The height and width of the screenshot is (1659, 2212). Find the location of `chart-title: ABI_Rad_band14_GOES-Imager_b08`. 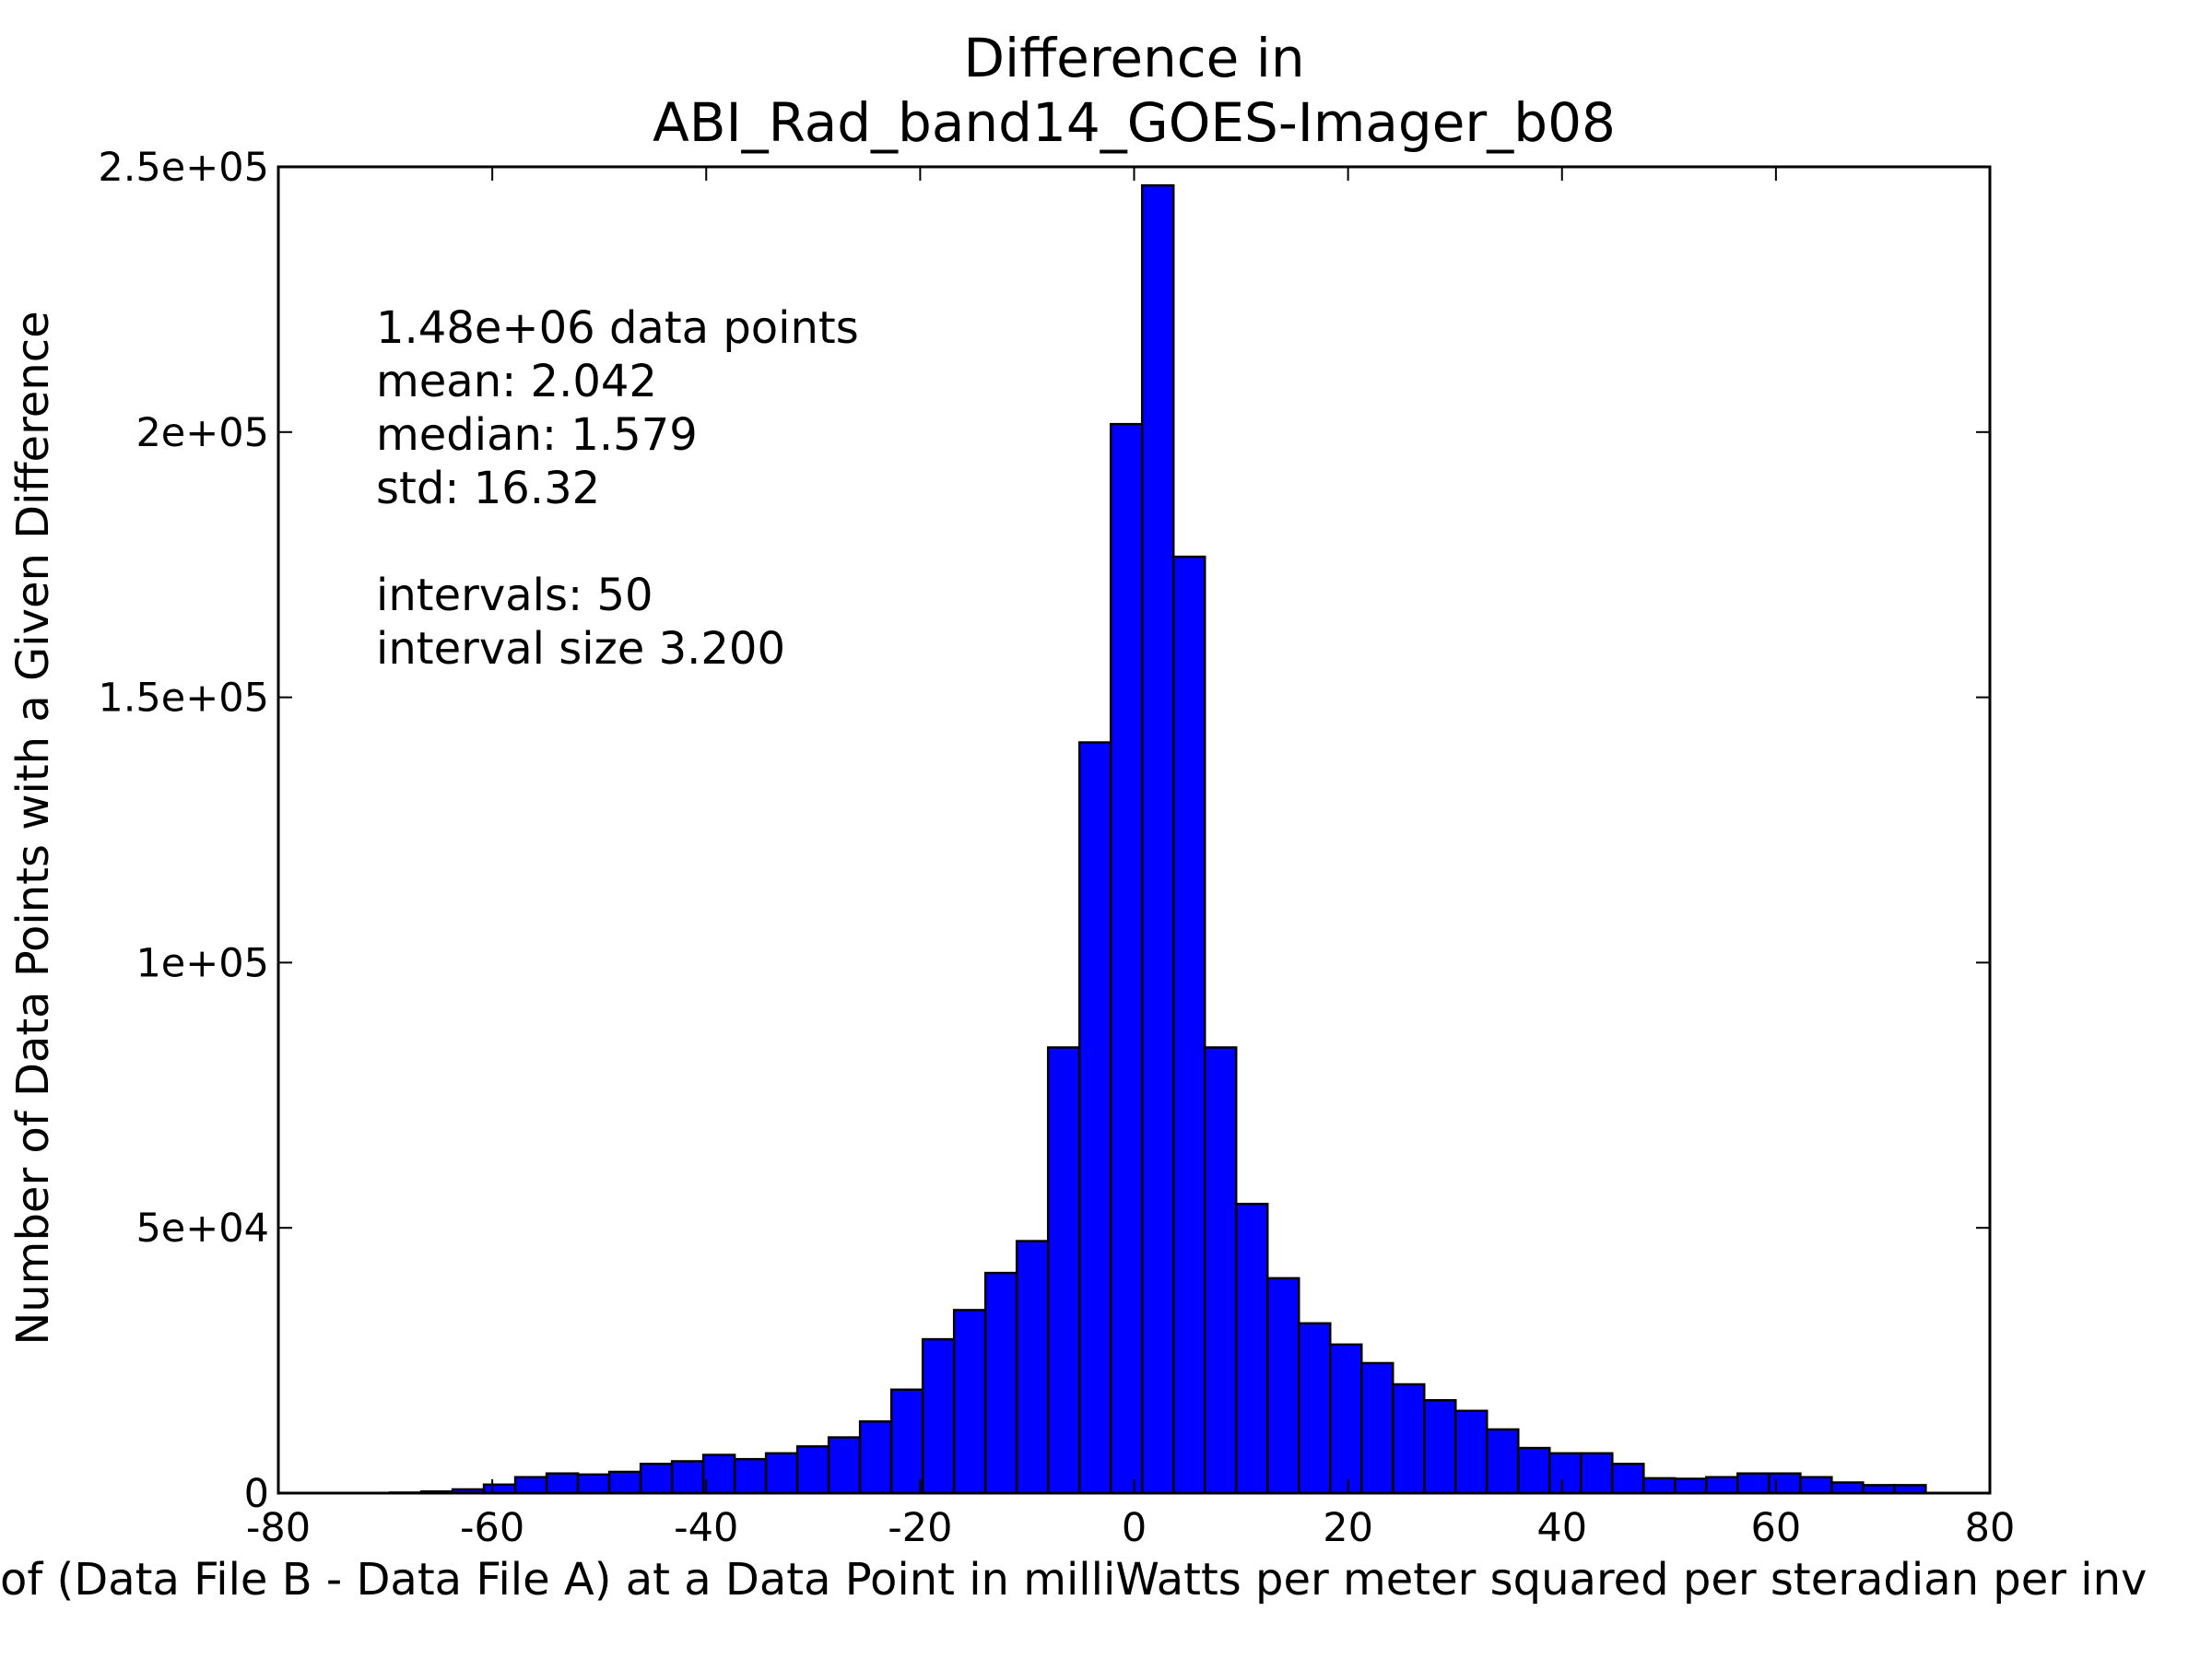

chart-title: ABI_Rad_band14_GOES-Imager_b08 is located at coordinates (1134, 122).